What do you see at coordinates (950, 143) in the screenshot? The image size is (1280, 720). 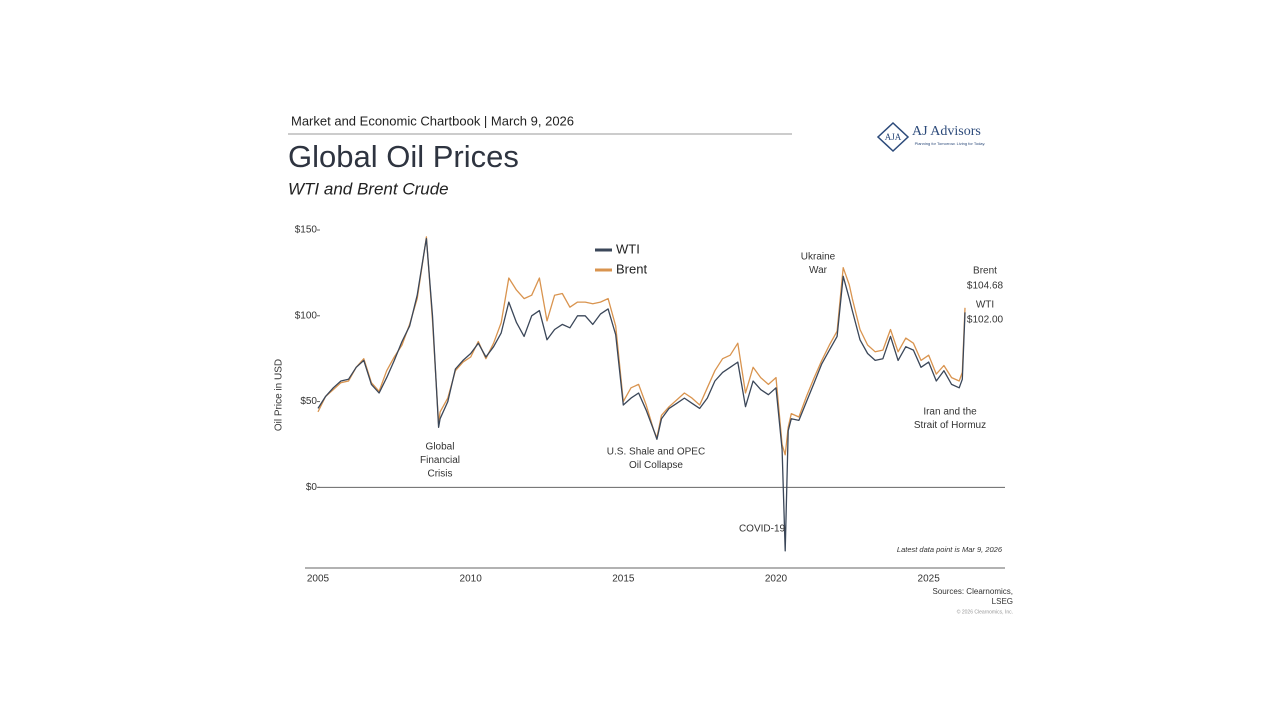 I see `logo-tagline: Planning for Tomorrow. Living for Today.` at bounding box center [950, 143].